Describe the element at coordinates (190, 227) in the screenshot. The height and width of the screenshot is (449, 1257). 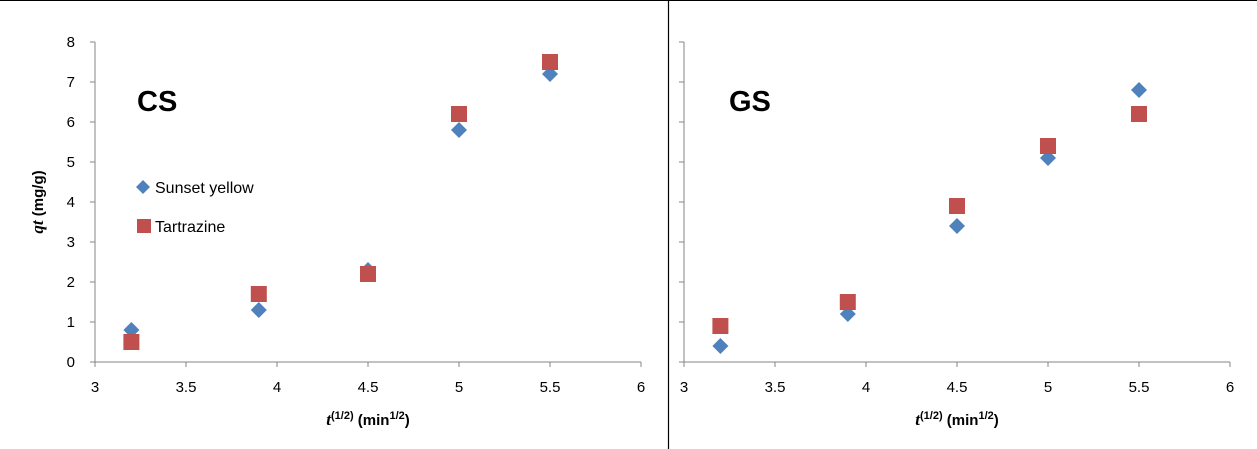
I see `legend-label-tartrazine: Tartrazine` at that location.